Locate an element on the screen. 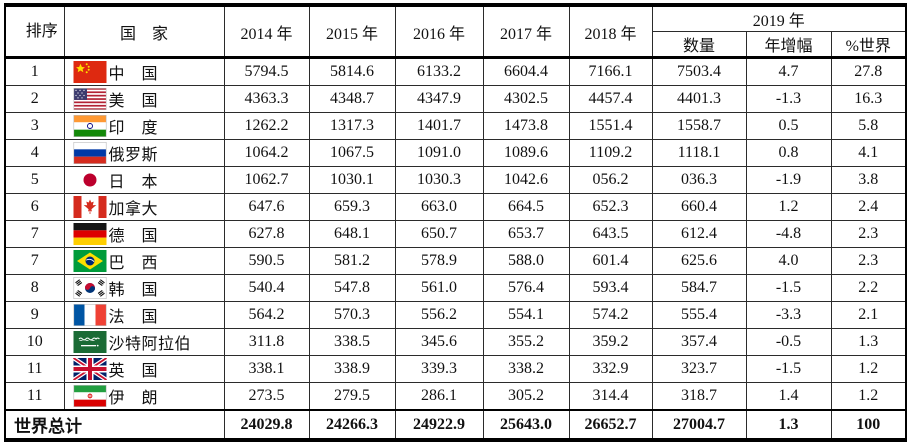 The width and height of the screenshot is (909, 446). value-cell: 2.3 is located at coordinates (868, 261).